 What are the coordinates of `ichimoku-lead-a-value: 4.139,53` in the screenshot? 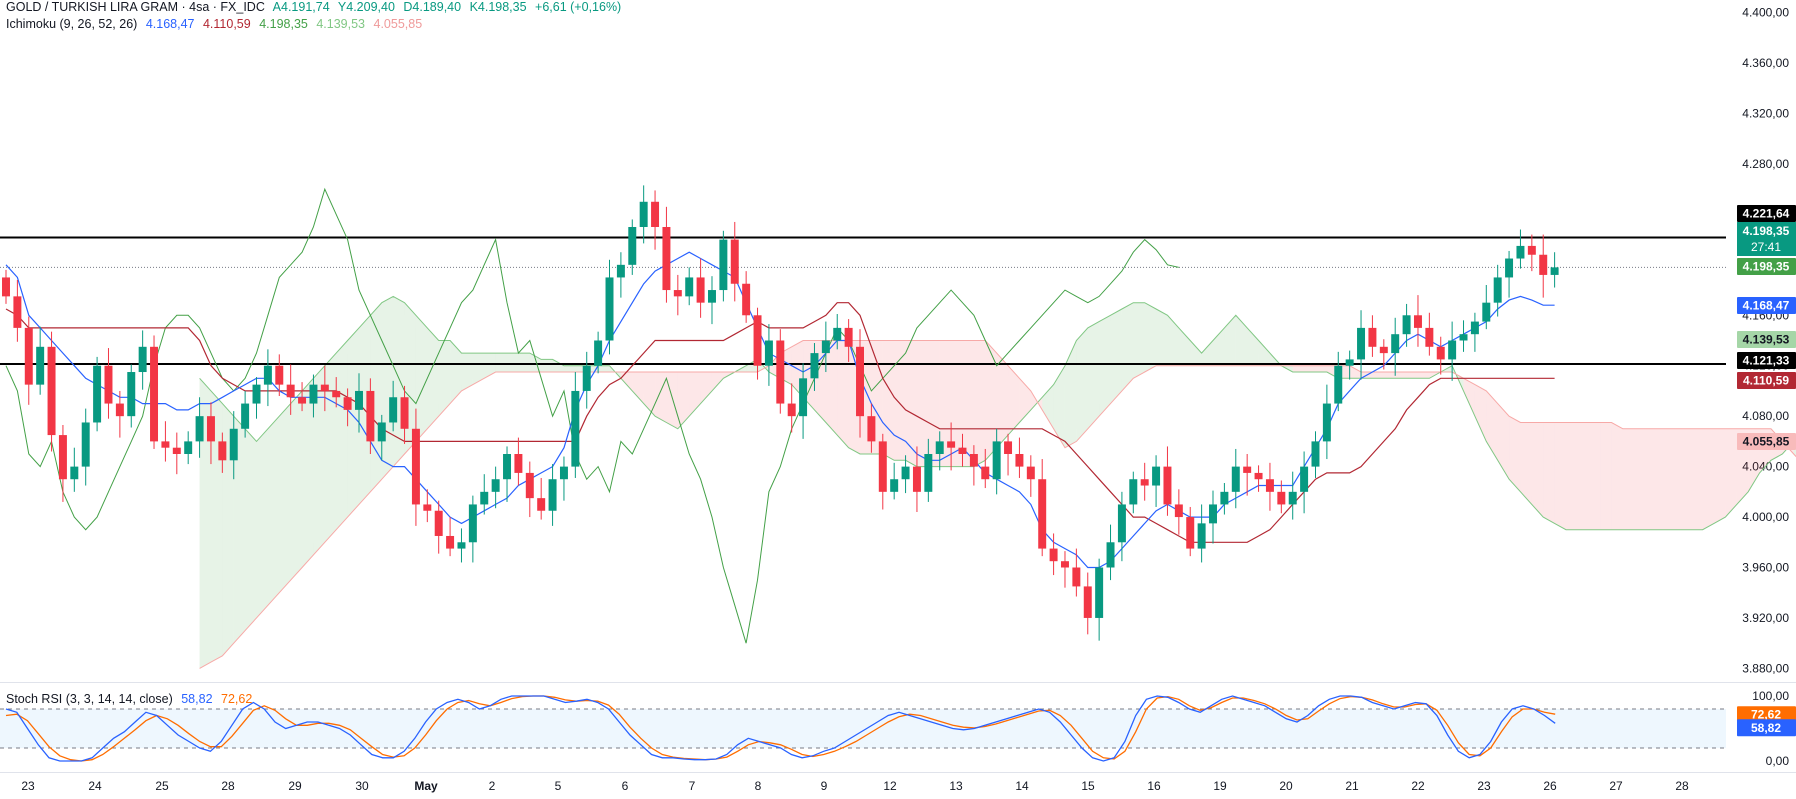 It's located at (341, 24).